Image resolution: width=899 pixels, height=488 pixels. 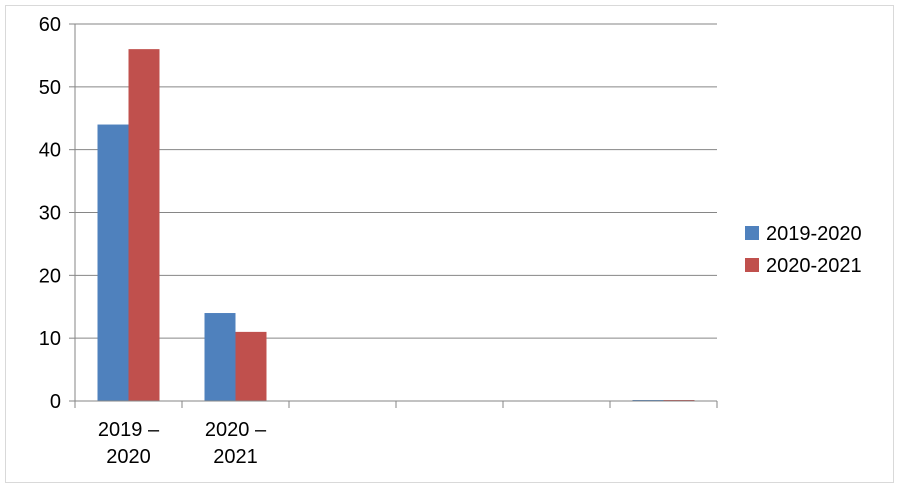 I want to click on legend-label: 2020-2021, so click(x=814, y=266).